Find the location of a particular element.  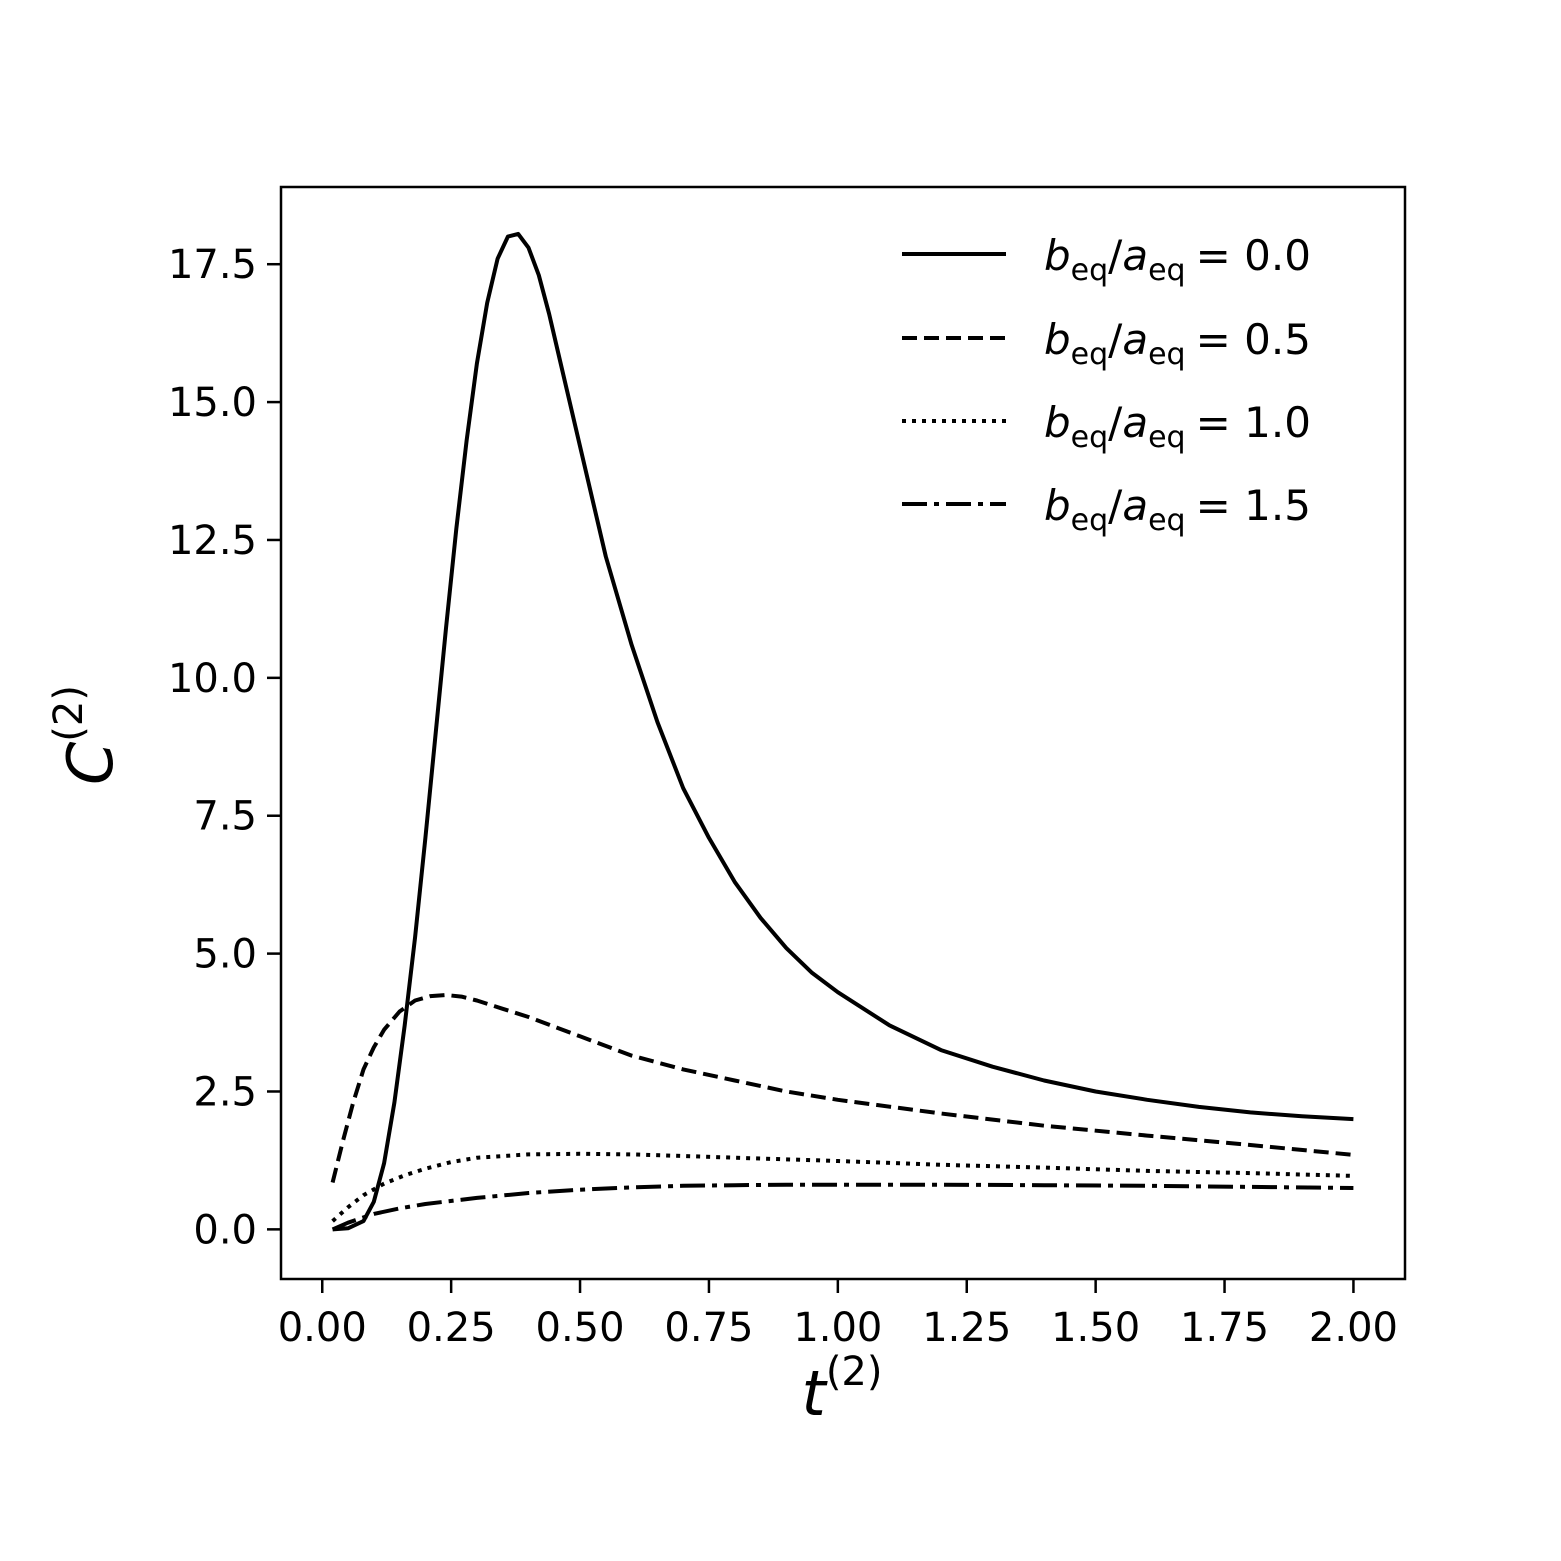

y-tick-label: 10.0 is located at coordinates (212, 679).